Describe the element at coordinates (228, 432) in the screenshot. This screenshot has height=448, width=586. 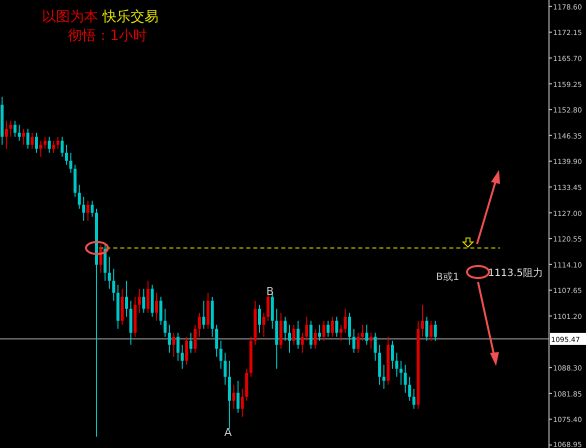
I see `annotation: A` at that location.